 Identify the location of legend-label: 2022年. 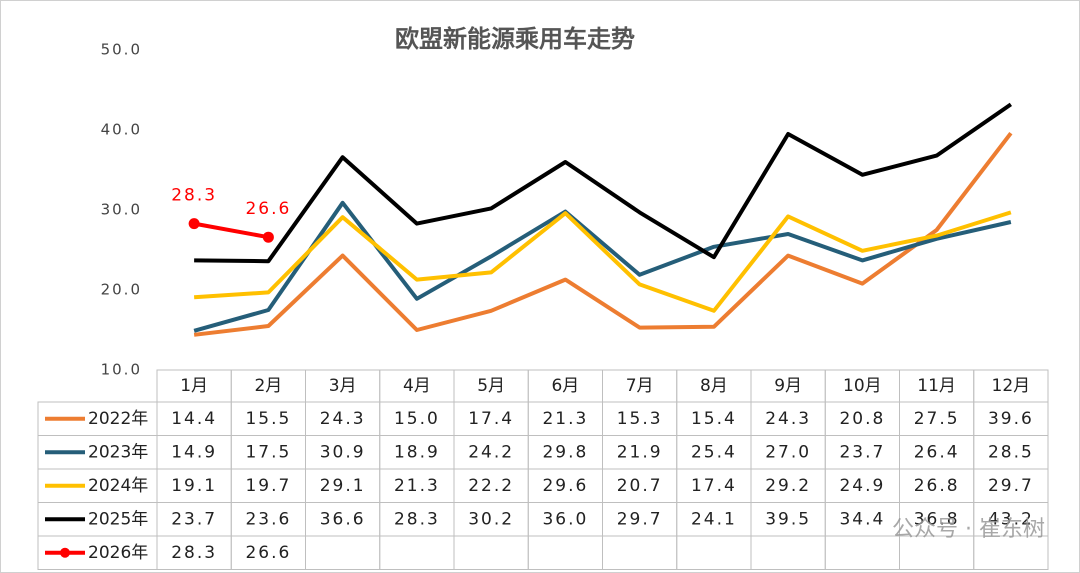
(118, 419).